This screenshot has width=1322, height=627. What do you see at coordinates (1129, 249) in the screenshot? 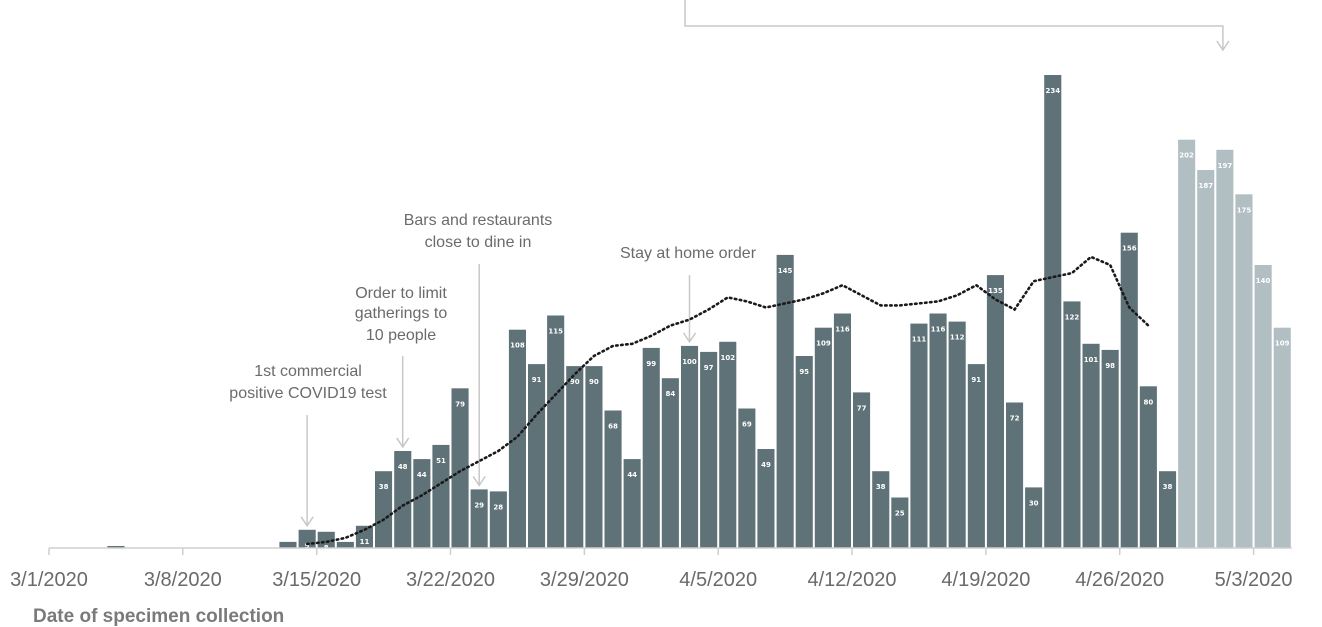
I see `bar-value-label: 156` at bounding box center [1129, 249].